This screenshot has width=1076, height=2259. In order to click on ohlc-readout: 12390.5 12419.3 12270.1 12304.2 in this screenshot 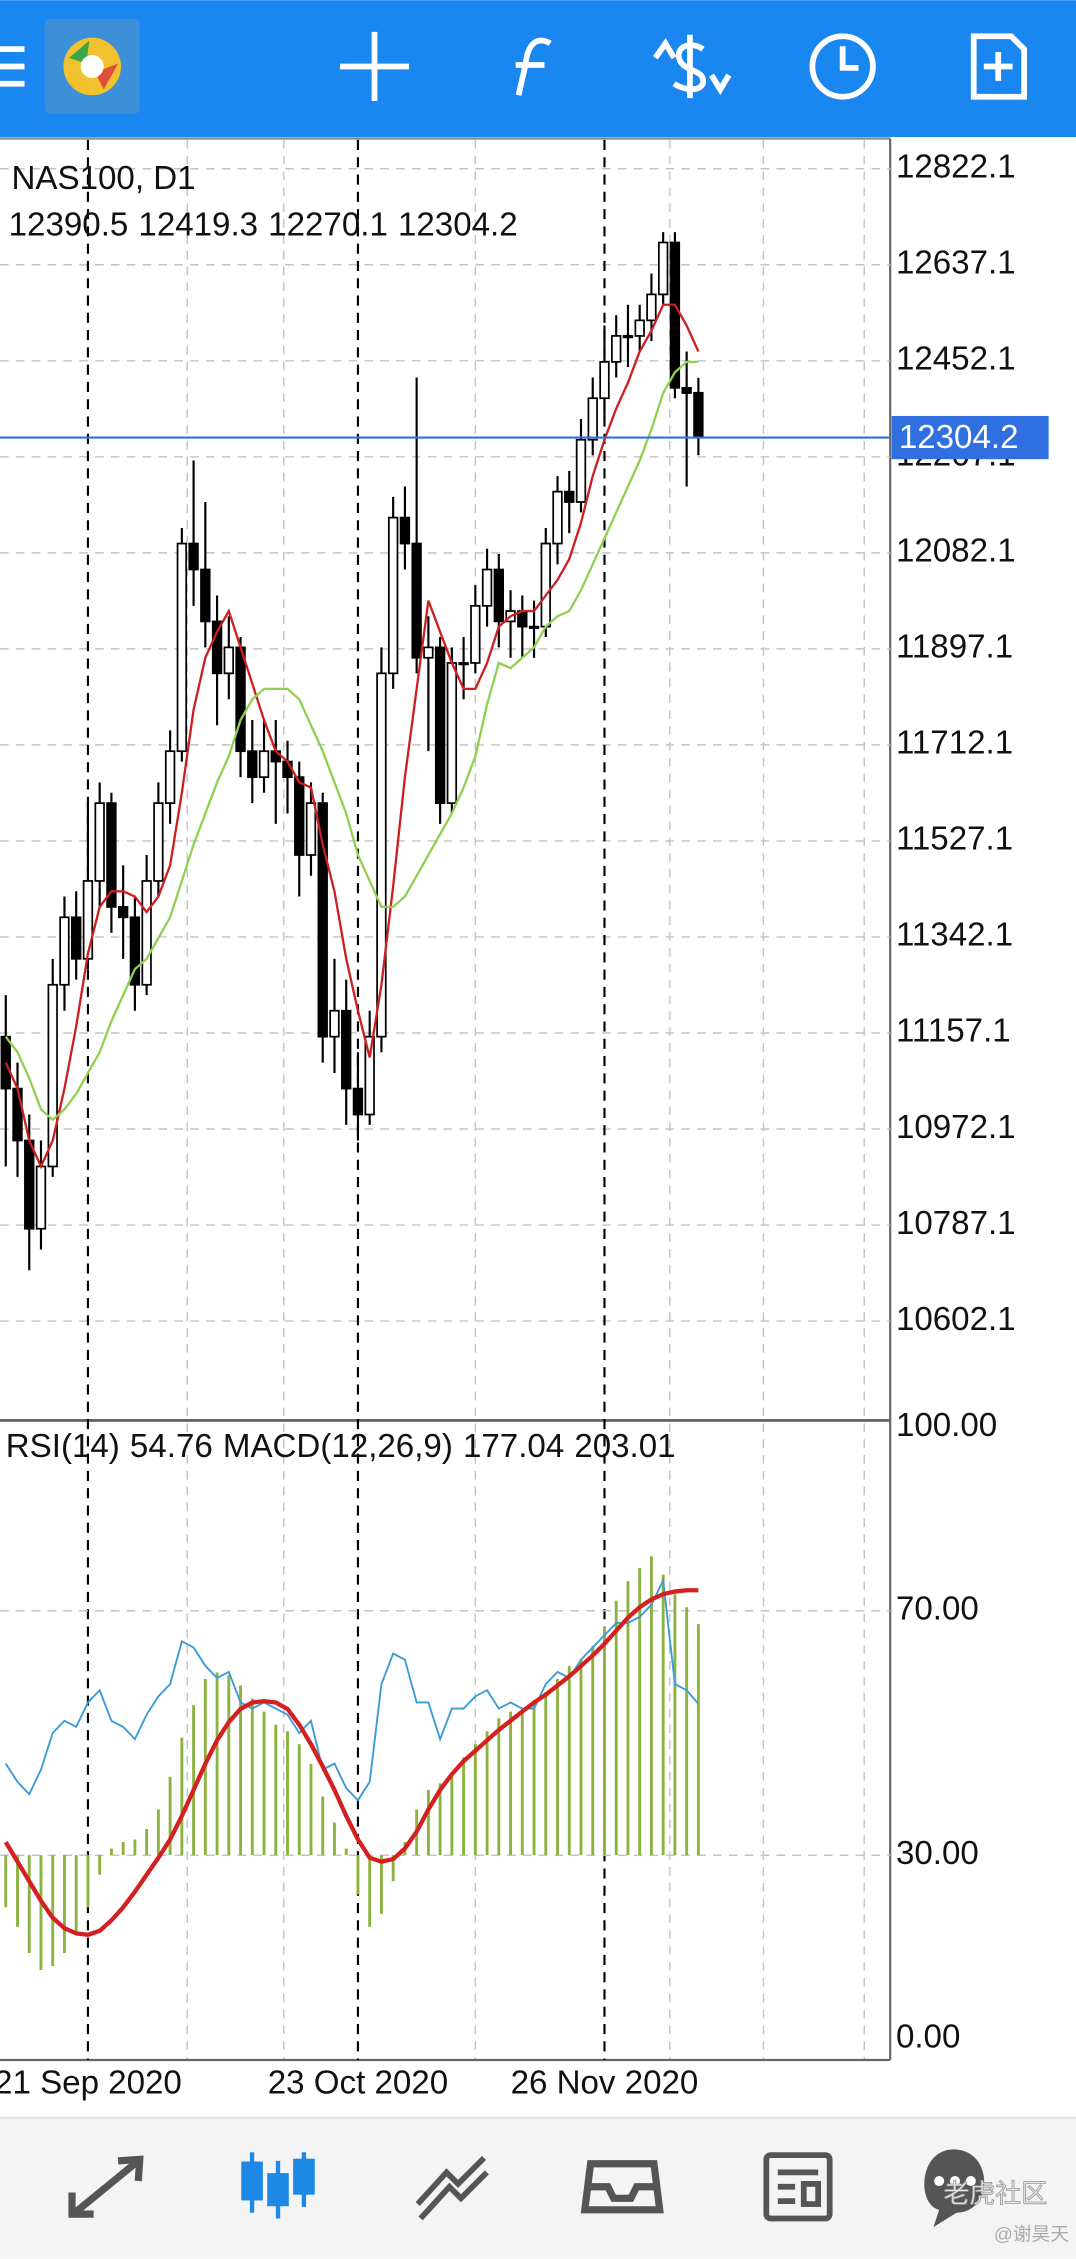, I will do `click(263, 224)`.